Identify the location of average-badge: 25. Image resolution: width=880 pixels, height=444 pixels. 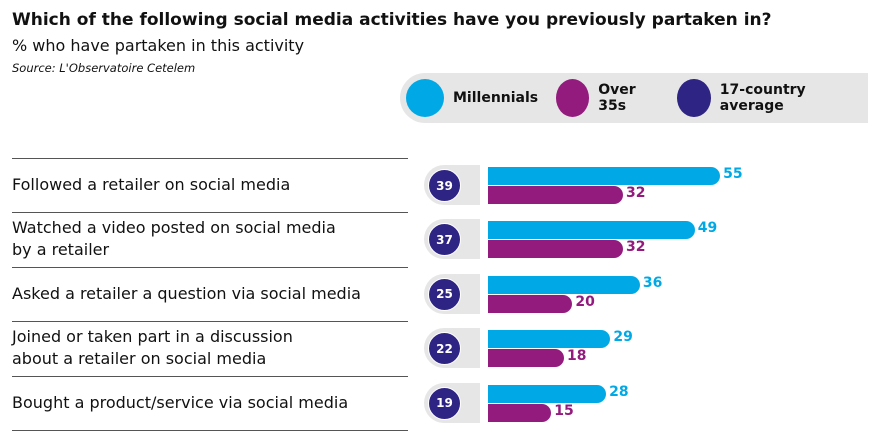
(444, 294).